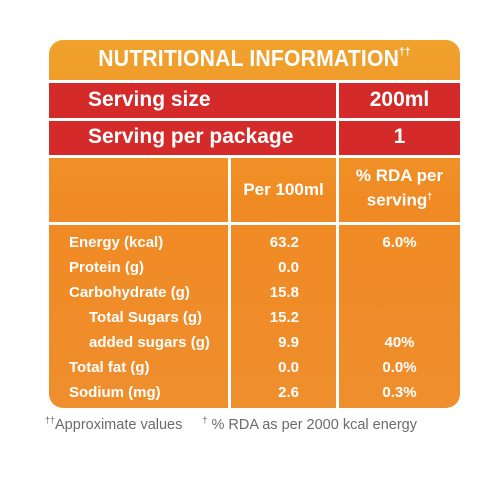  What do you see at coordinates (115, 392) in the screenshot?
I see `nutrient-name: Sodium (mg)` at bounding box center [115, 392].